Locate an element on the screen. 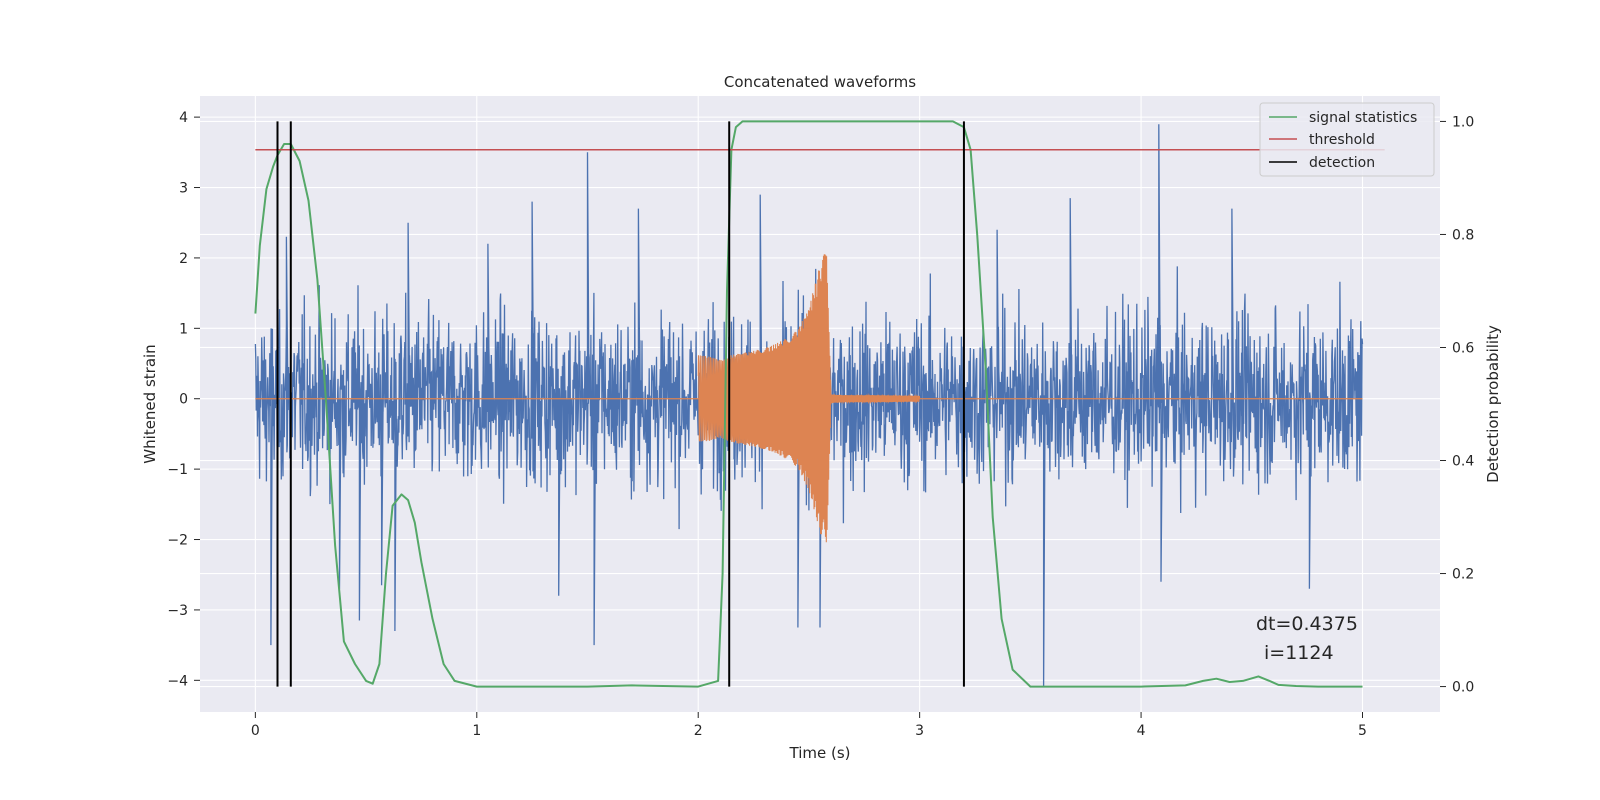  x-tick-label: 3 is located at coordinates (919, 731).